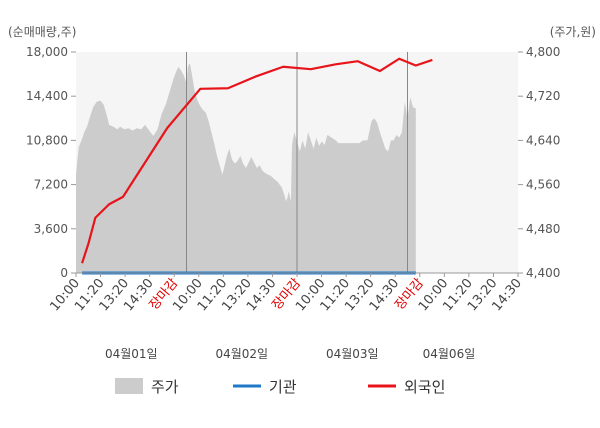 This screenshot has height=428, width=600. I want to click on legend-label-2: 기관, so click(283, 387).